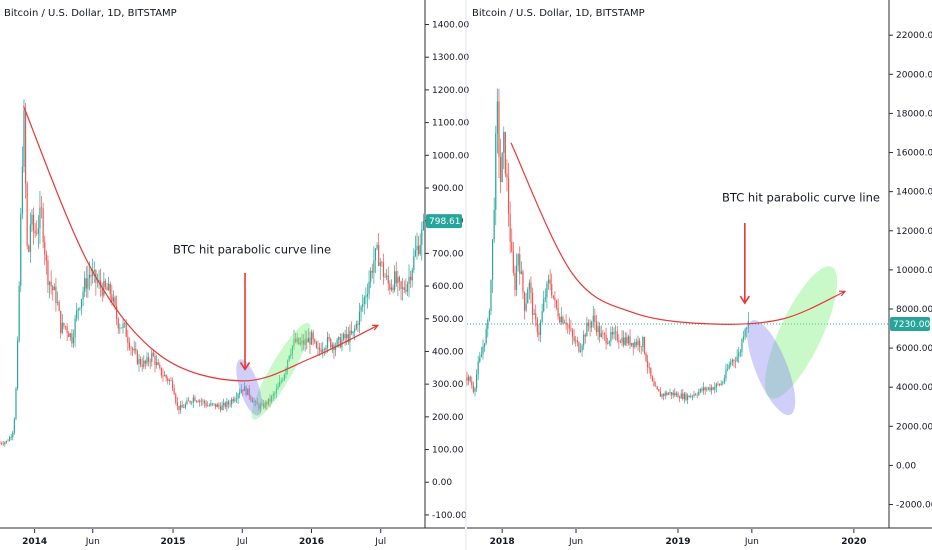  What do you see at coordinates (448, 254) in the screenshot?
I see `left-y-tick-label: 700.00` at bounding box center [448, 254].